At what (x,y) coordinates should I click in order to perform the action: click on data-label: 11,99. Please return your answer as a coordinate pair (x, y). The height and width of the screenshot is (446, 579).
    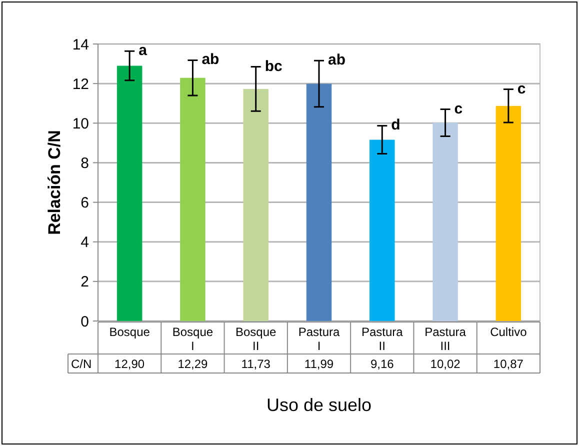
    Looking at the image, I should click on (319, 364).